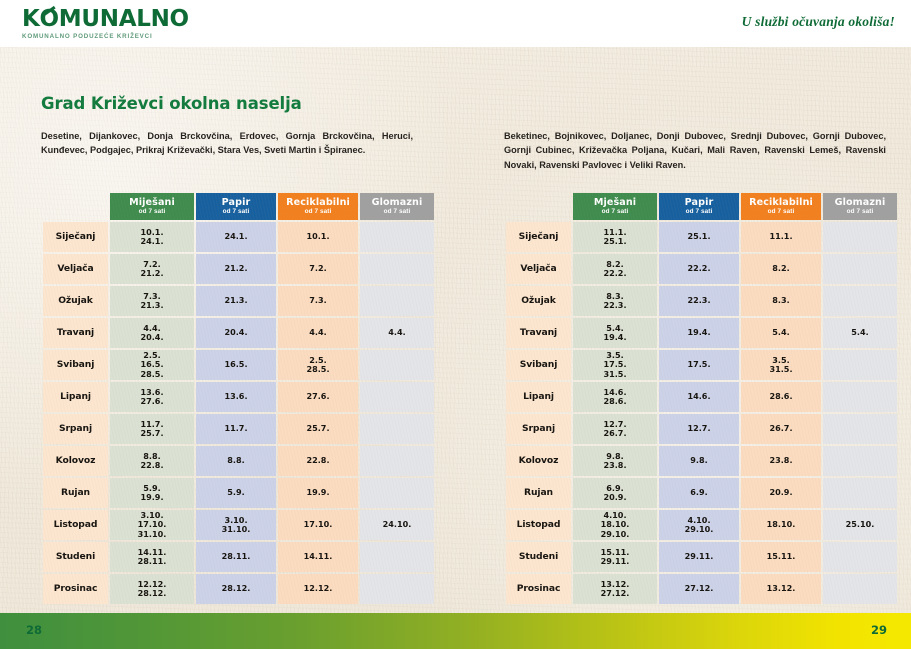  What do you see at coordinates (781, 333) in the screenshot?
I see `date-cell-reciklabilni: 5.4.` at bounding box center [781, 333].